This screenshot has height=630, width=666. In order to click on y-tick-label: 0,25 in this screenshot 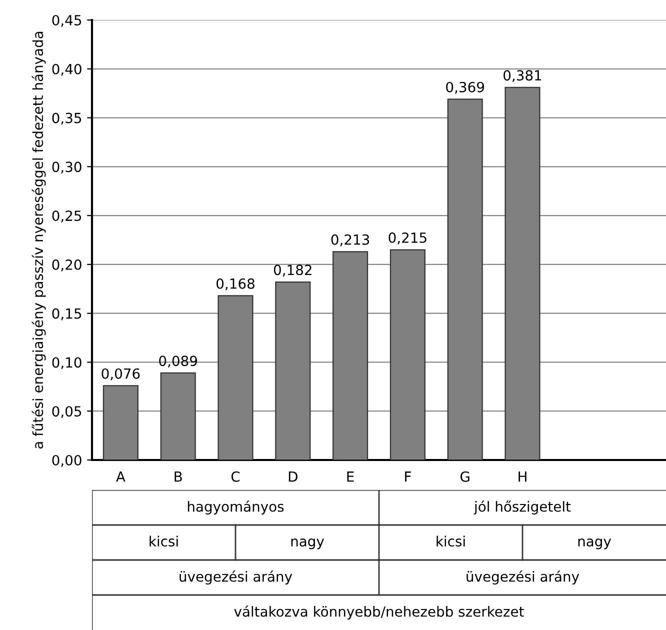, I will do `click(67, 216)`.